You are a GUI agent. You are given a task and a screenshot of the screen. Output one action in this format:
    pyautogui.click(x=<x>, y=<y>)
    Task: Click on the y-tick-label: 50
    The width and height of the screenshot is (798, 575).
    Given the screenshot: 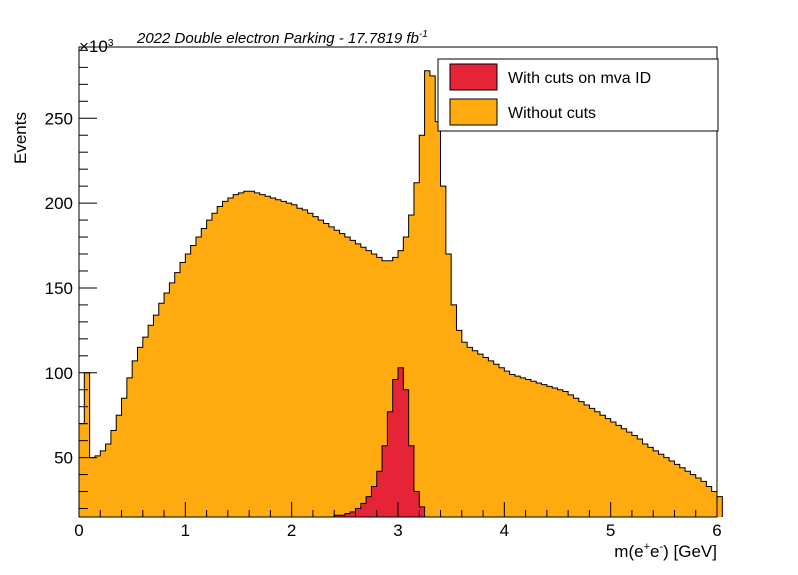 What is the action you would take?
    pyautogui.click(x=63, y=458)
    